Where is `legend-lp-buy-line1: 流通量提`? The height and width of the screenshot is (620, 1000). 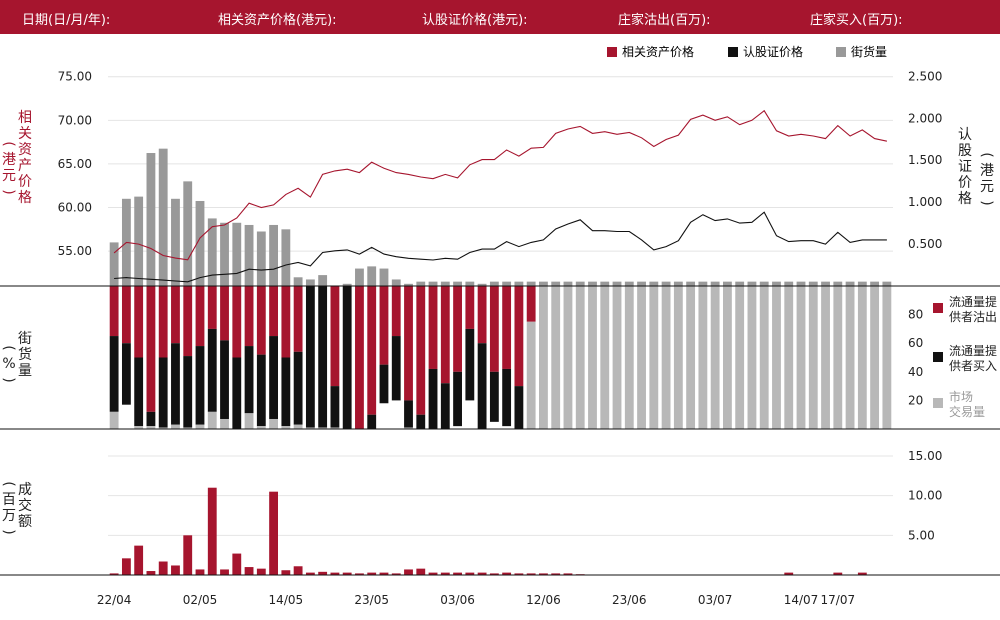
legend-lp-buy-line1: 流通量提 is located at coordinates (973, 351).